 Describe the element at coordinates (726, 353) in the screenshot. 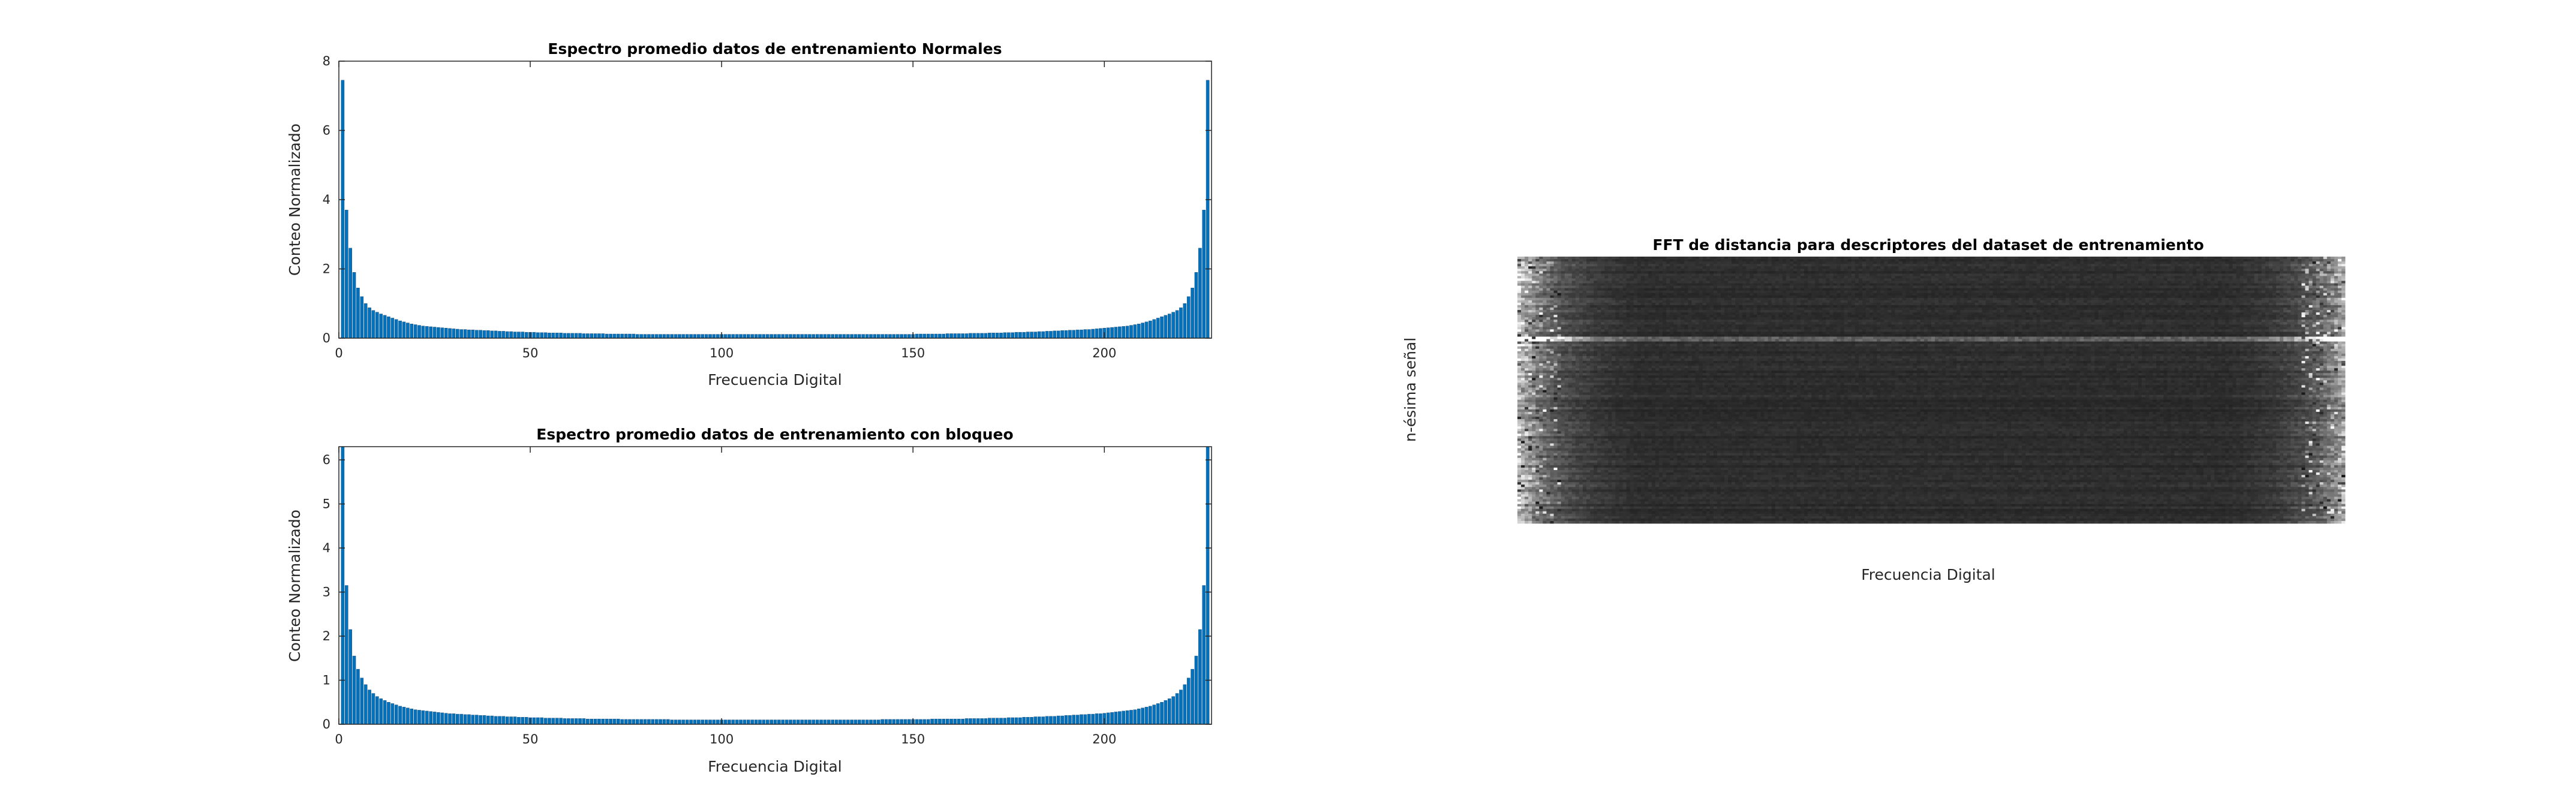

I see `x-tick-labels: 0 50 100 150 200` at that location.